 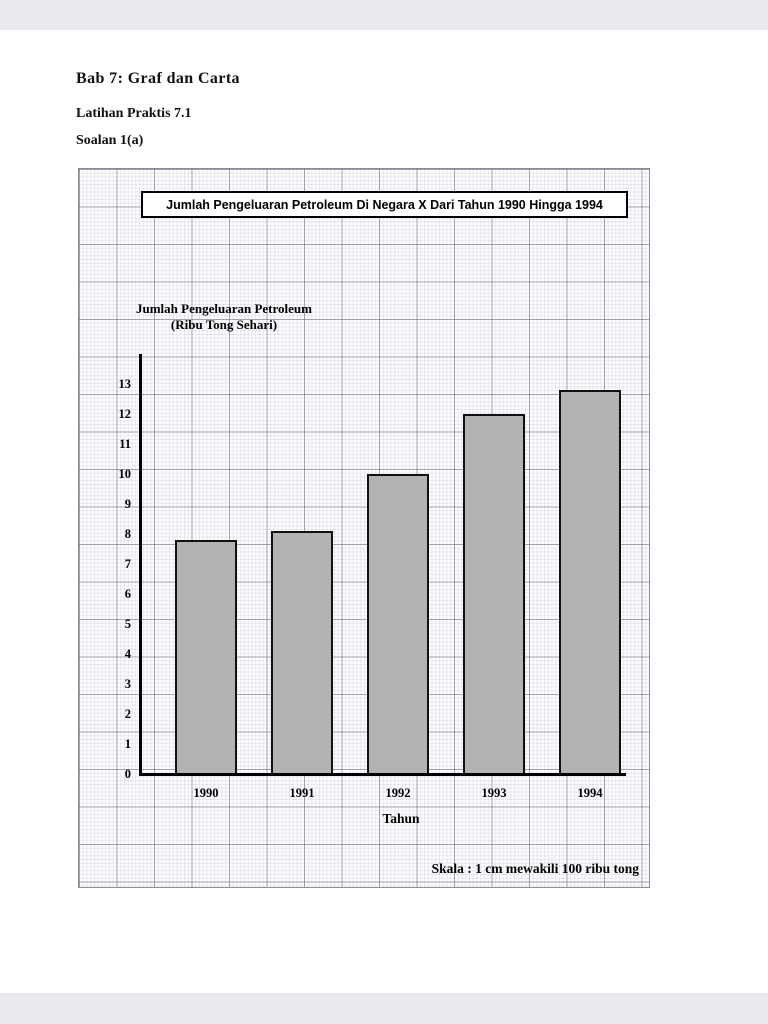 I want to click on x-category-label: 1990, so click(x=206, y=793).